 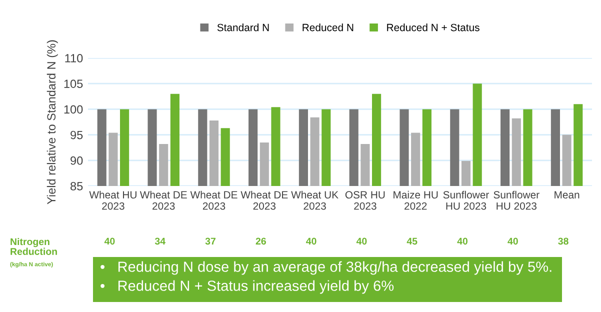 What do you see at coordinates (210, 241) in the screenshot?
I see `text: 37` at bounding box center [210, 241].